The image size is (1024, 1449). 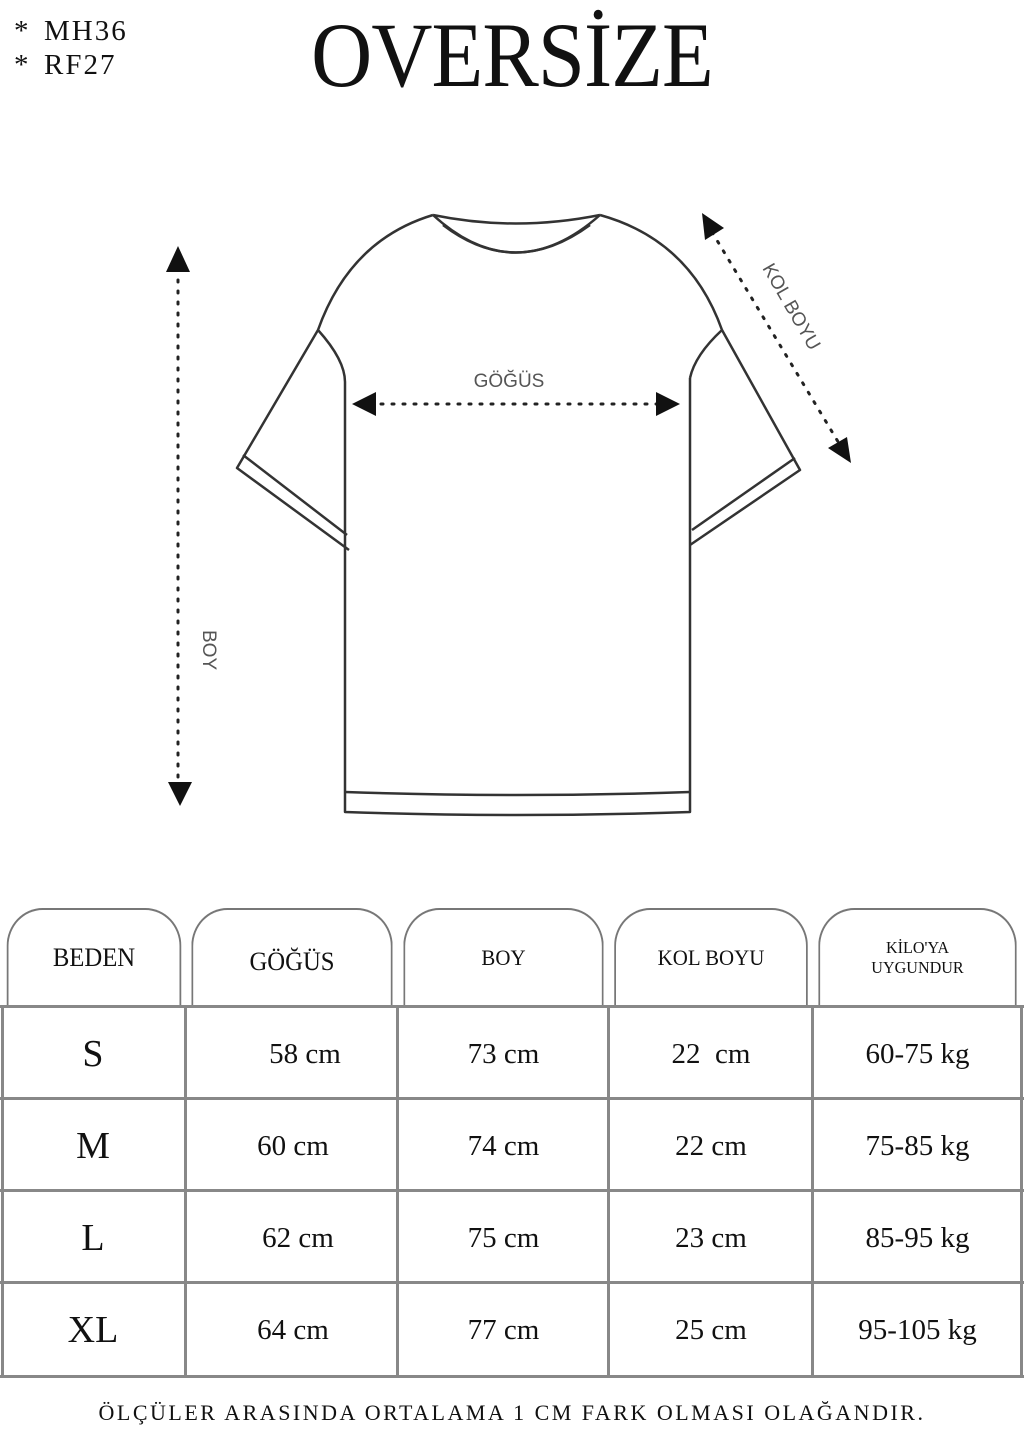 What do you see at coordinates (71, 31) in the screenshot?
I see `product-code: * MH36` at bounding box center [71, 31].